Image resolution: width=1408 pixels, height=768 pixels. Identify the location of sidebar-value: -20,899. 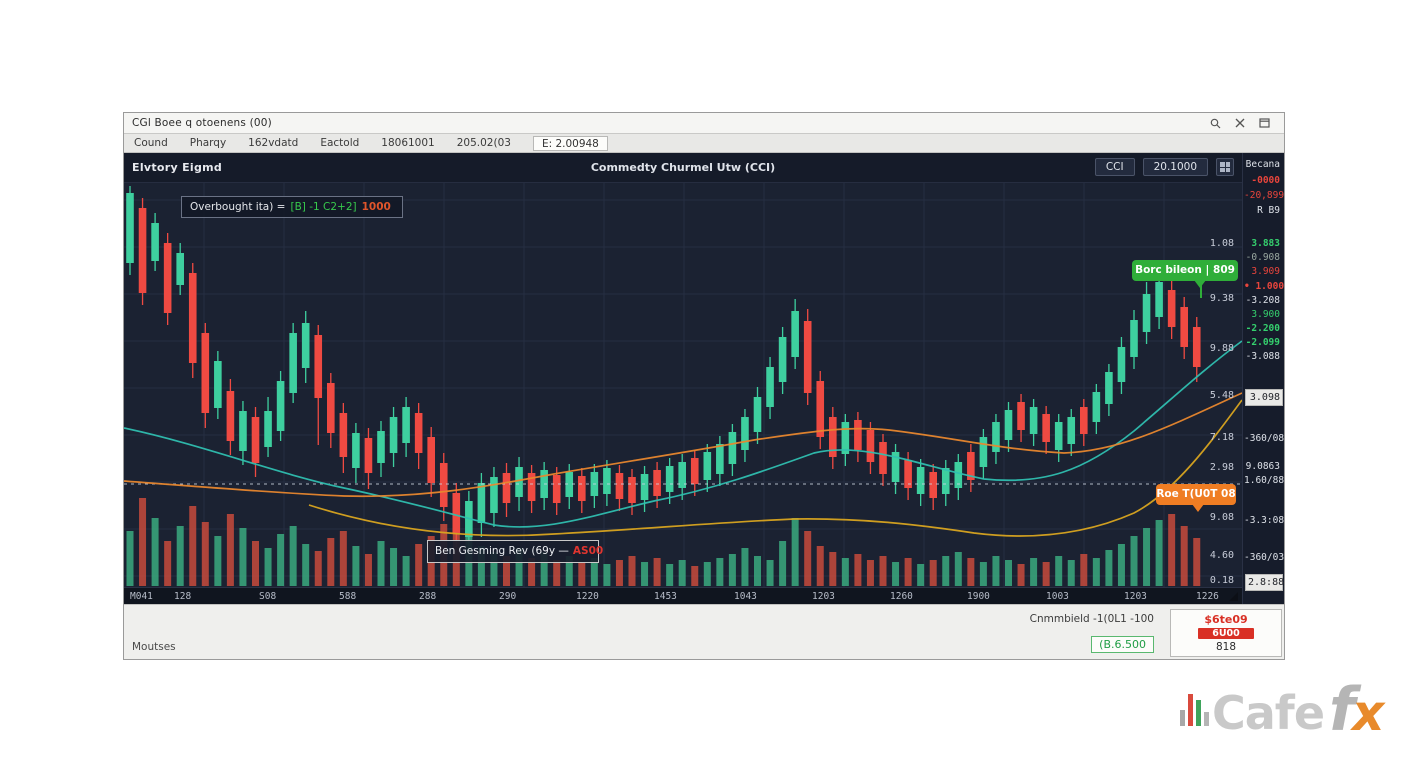
(1264, 195).